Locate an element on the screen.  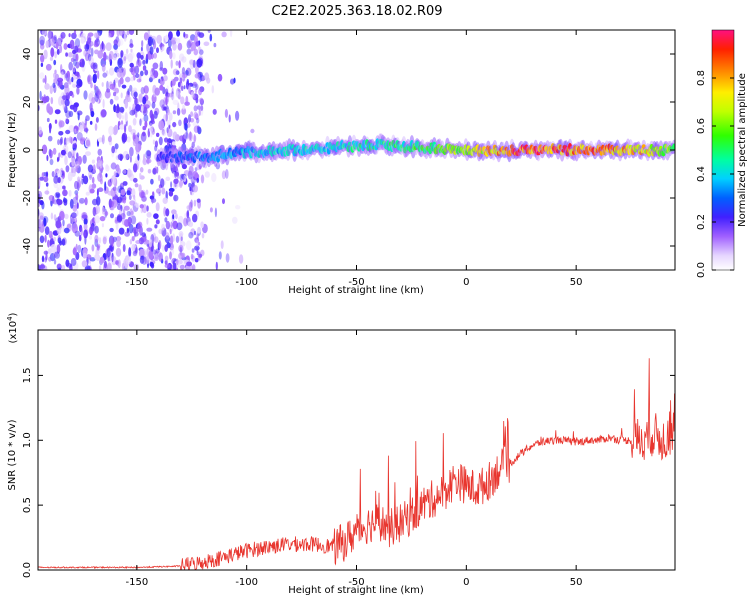
y-tick-label: 0.5 is located at coordinates (27, 505).